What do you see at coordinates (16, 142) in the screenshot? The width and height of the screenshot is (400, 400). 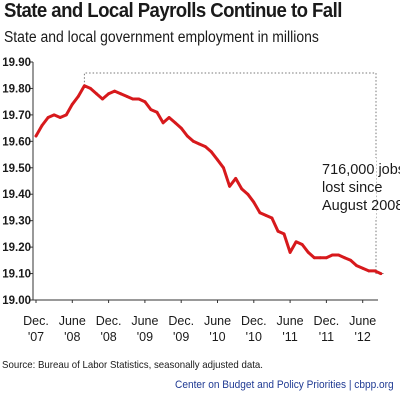 I see `y-tick-label: 19.60` at bounding box center [16, 142].